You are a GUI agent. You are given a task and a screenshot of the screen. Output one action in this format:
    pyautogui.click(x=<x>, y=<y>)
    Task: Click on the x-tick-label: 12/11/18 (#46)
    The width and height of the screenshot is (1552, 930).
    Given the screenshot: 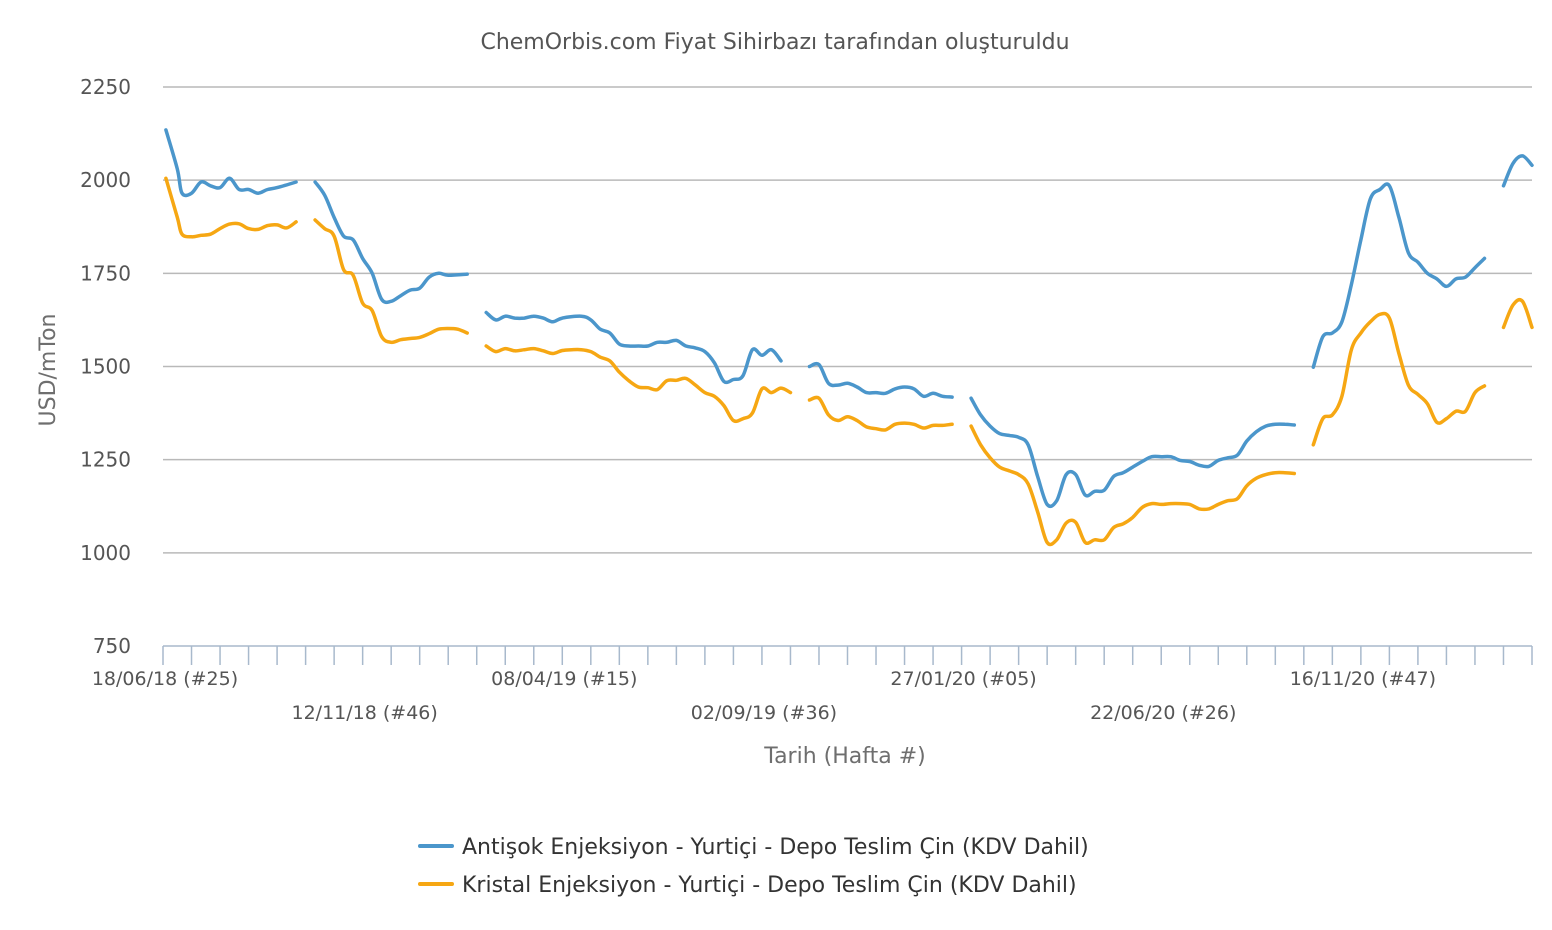 What is the action you would take?
    pyautogui.click(x=364, y=713)
    